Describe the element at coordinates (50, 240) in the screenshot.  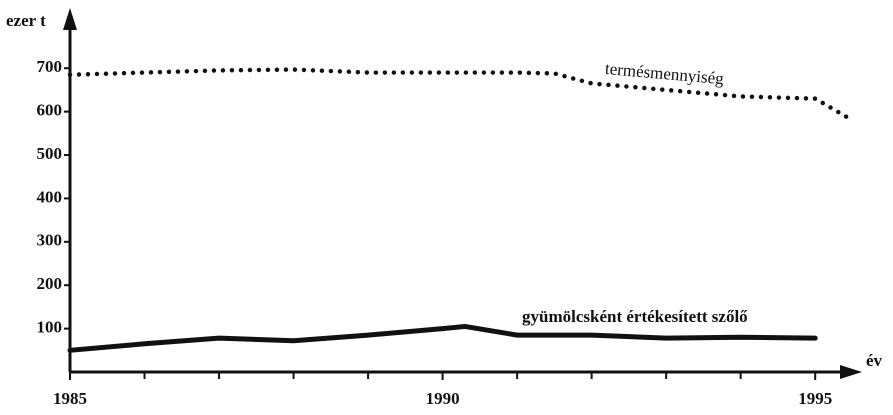
I see `y-tick-label: 300` at that location.